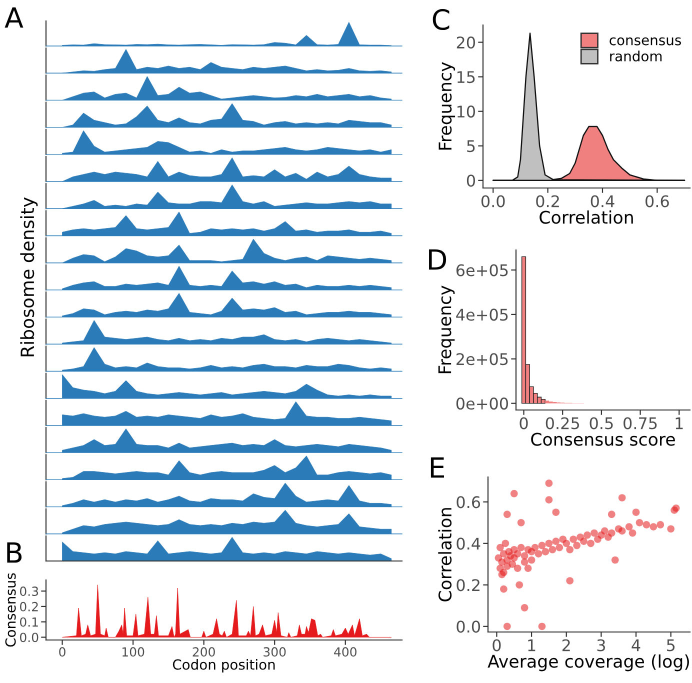 This screenshot has width=692, height=683. I want to click on text: B, so click(14, 552).